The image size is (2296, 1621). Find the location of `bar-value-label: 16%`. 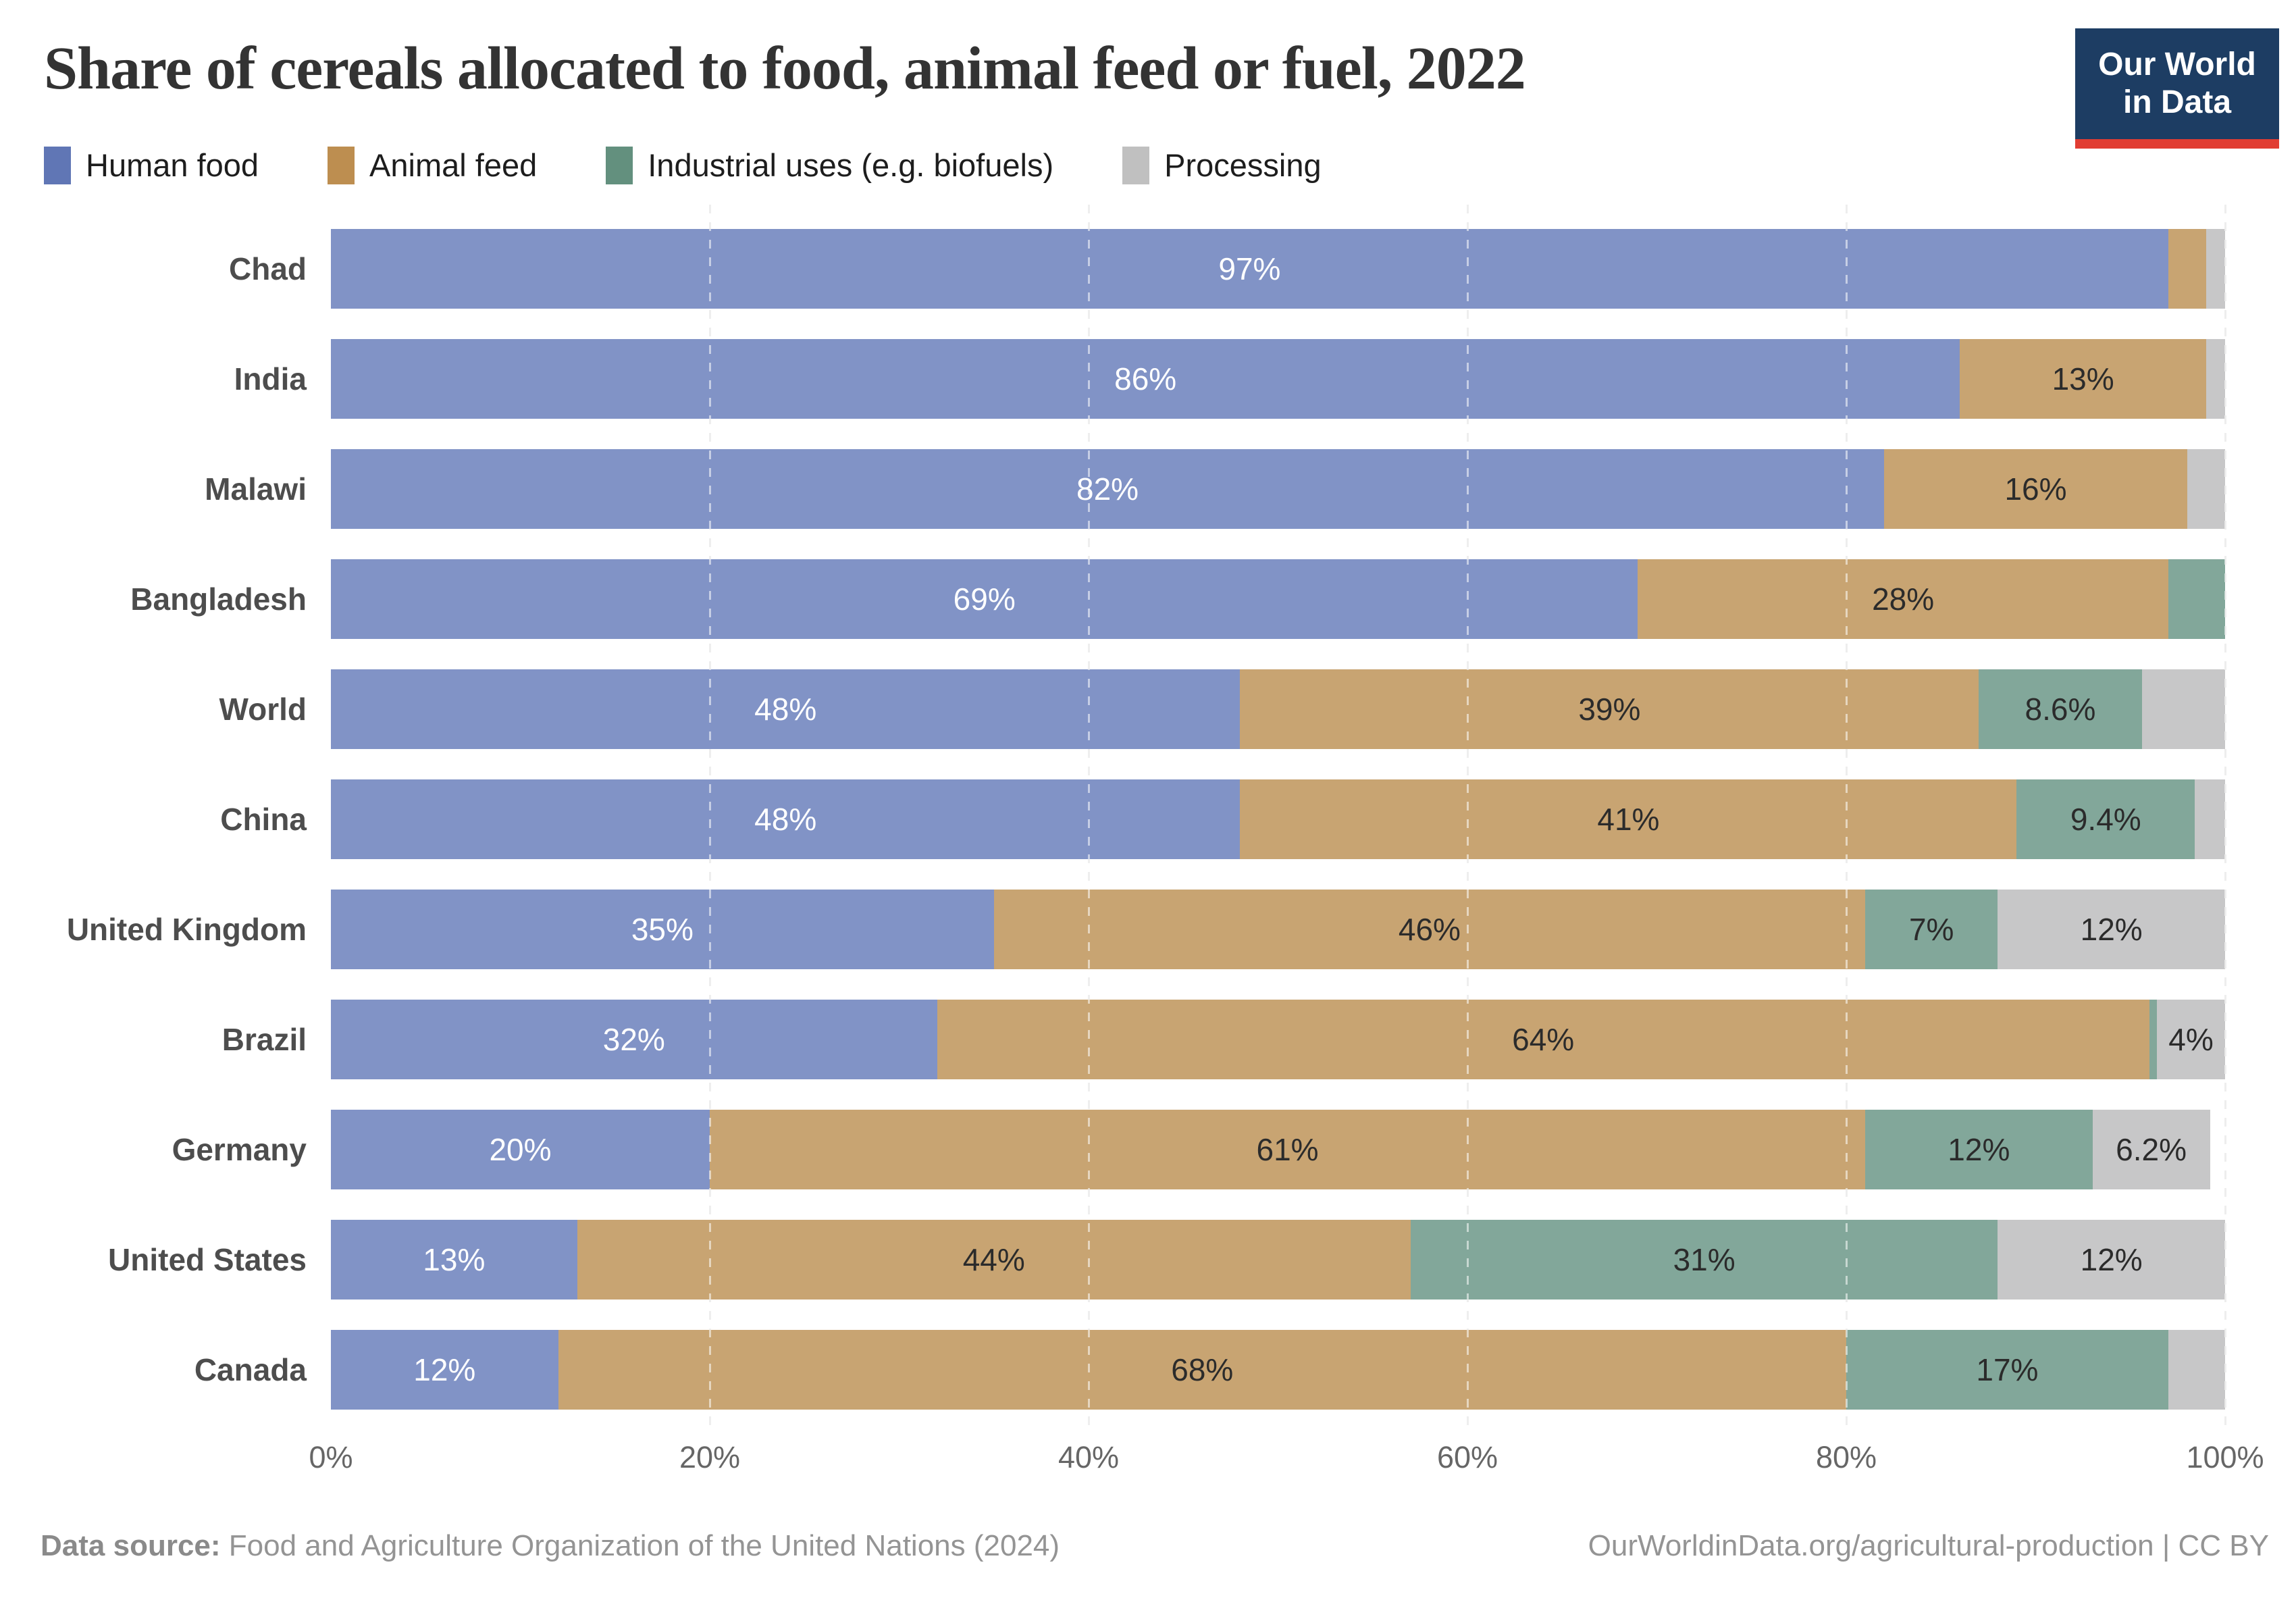

bar-value-label: 16% is located at coordinates (2035, 489).